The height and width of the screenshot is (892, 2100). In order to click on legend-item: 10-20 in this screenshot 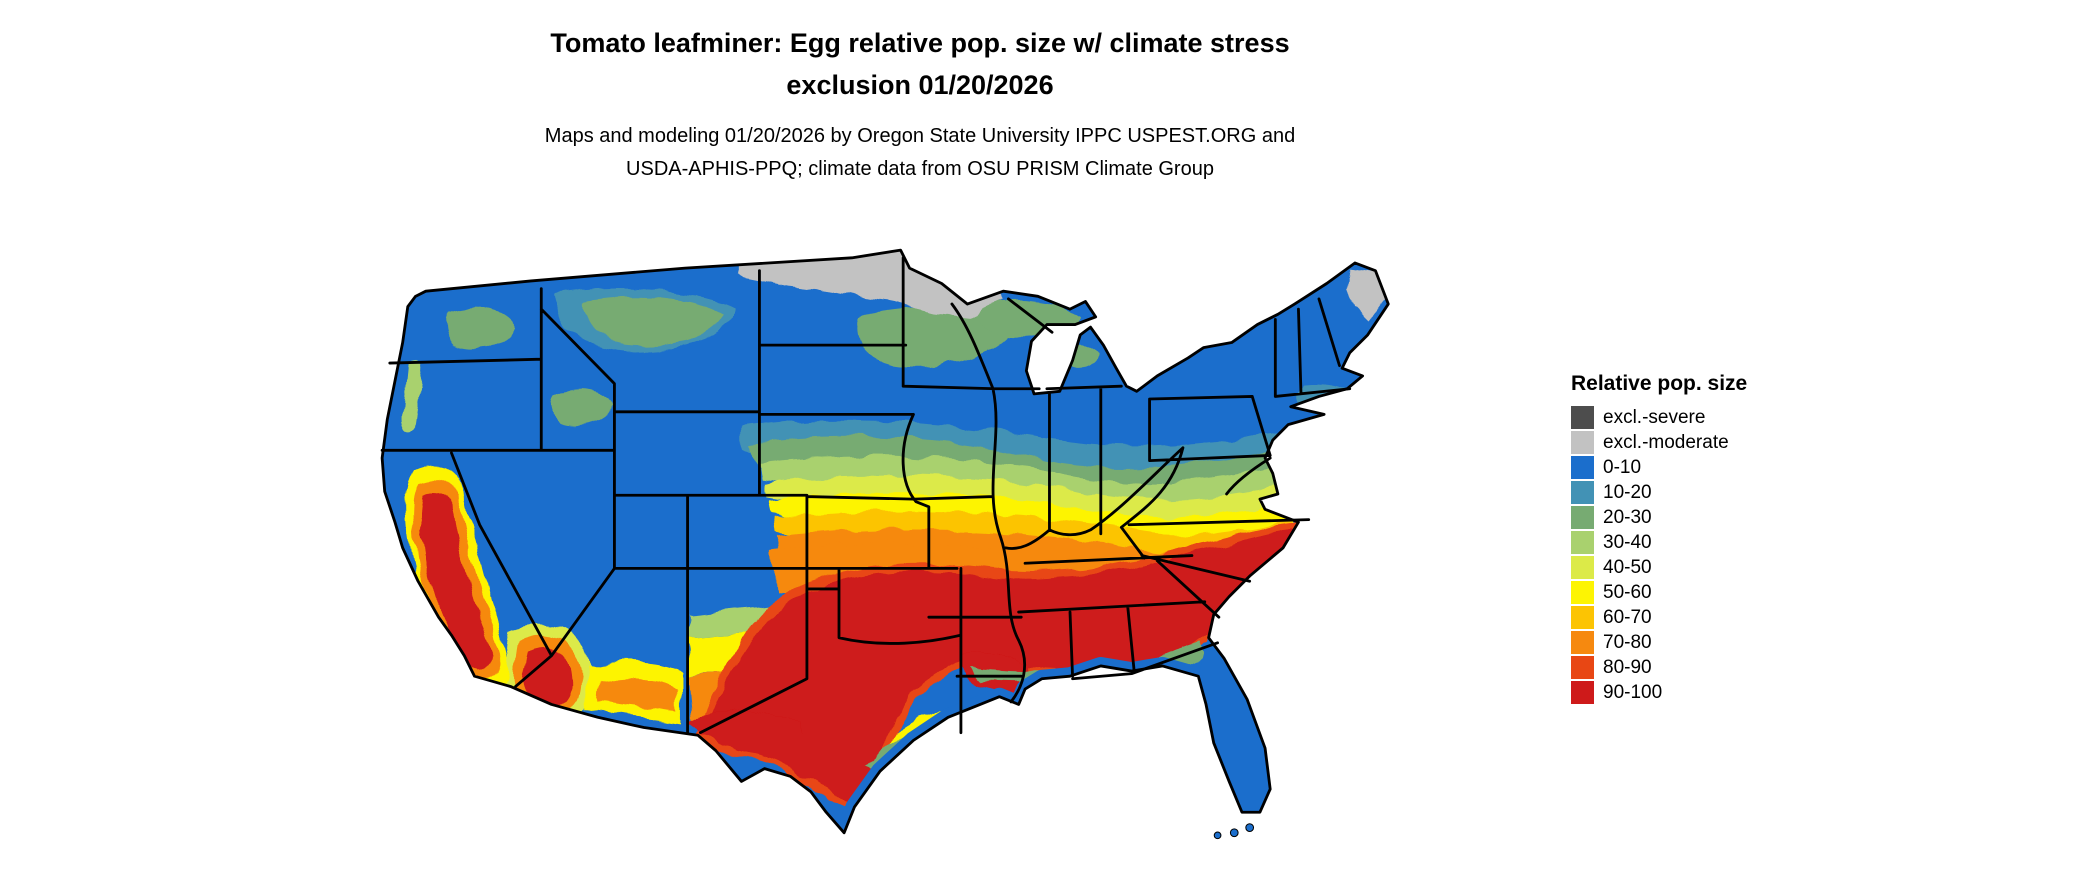, I will do `click(1659, 492)`.